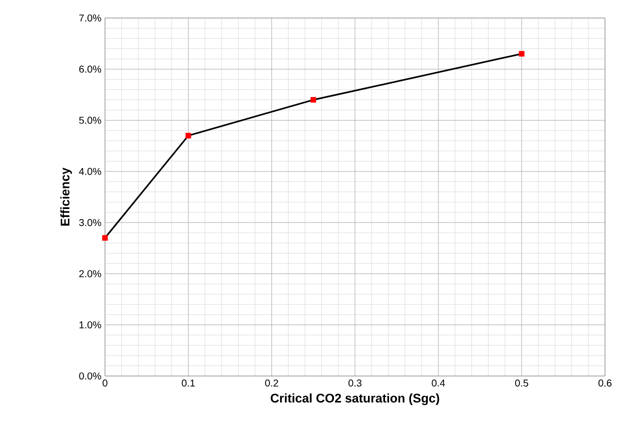  Describe the element at coordinates (271, 383) in the screenshot. I see `x-tick-label: 0.2` at that location.